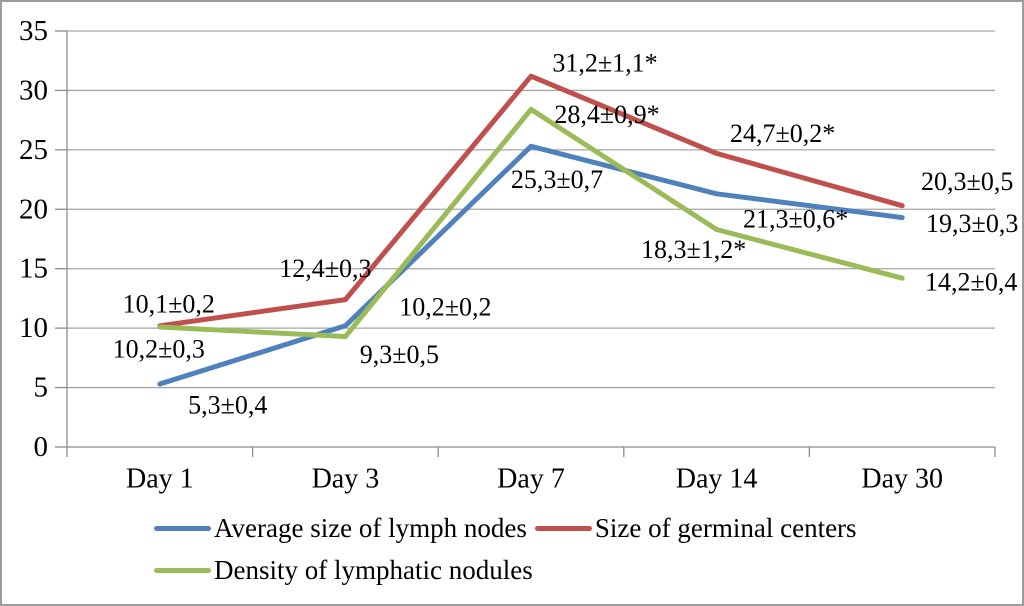 The image size is (1024, 606). Describe the element at coordinates (971, 282) in the screenshot. I see `data-label: 14,2±0,4` at that location.